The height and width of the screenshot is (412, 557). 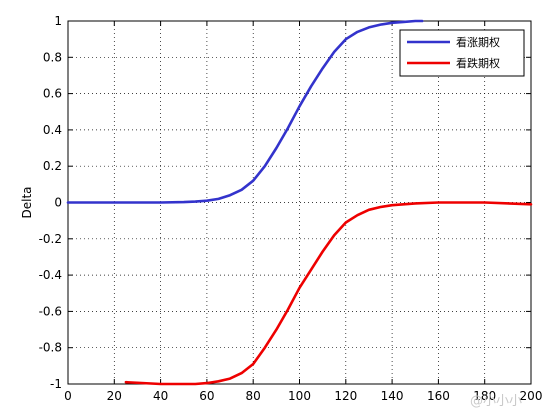 What do you see at coordinates (27, 202) in the screenshot?
I see `y-axis-label: Delta` at bounding box center [27, 202].